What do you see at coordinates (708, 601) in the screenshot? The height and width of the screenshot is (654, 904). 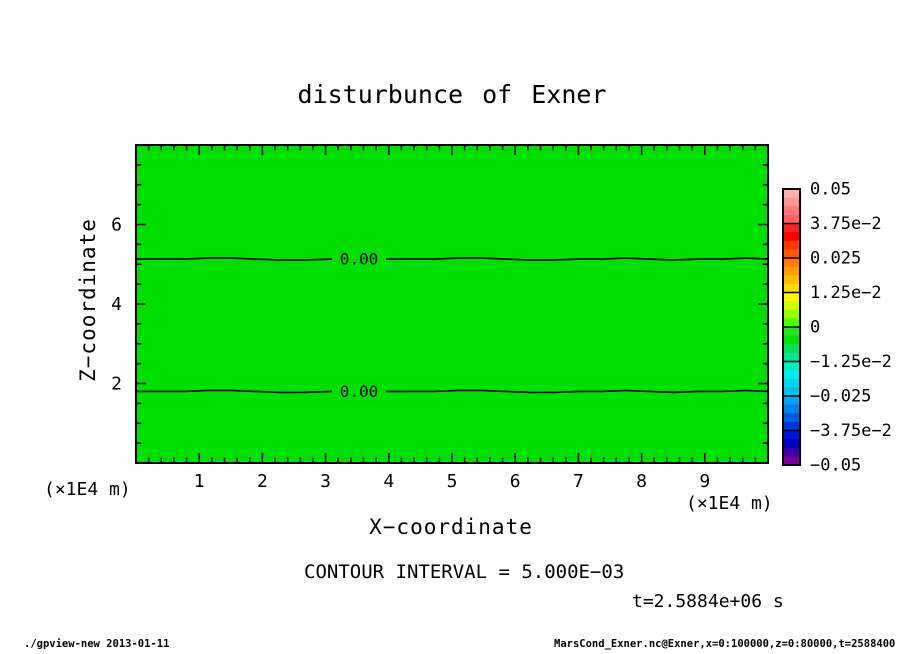 I see `time-caption: t=2.5884e+06 s` at bounding box center [708, 601].